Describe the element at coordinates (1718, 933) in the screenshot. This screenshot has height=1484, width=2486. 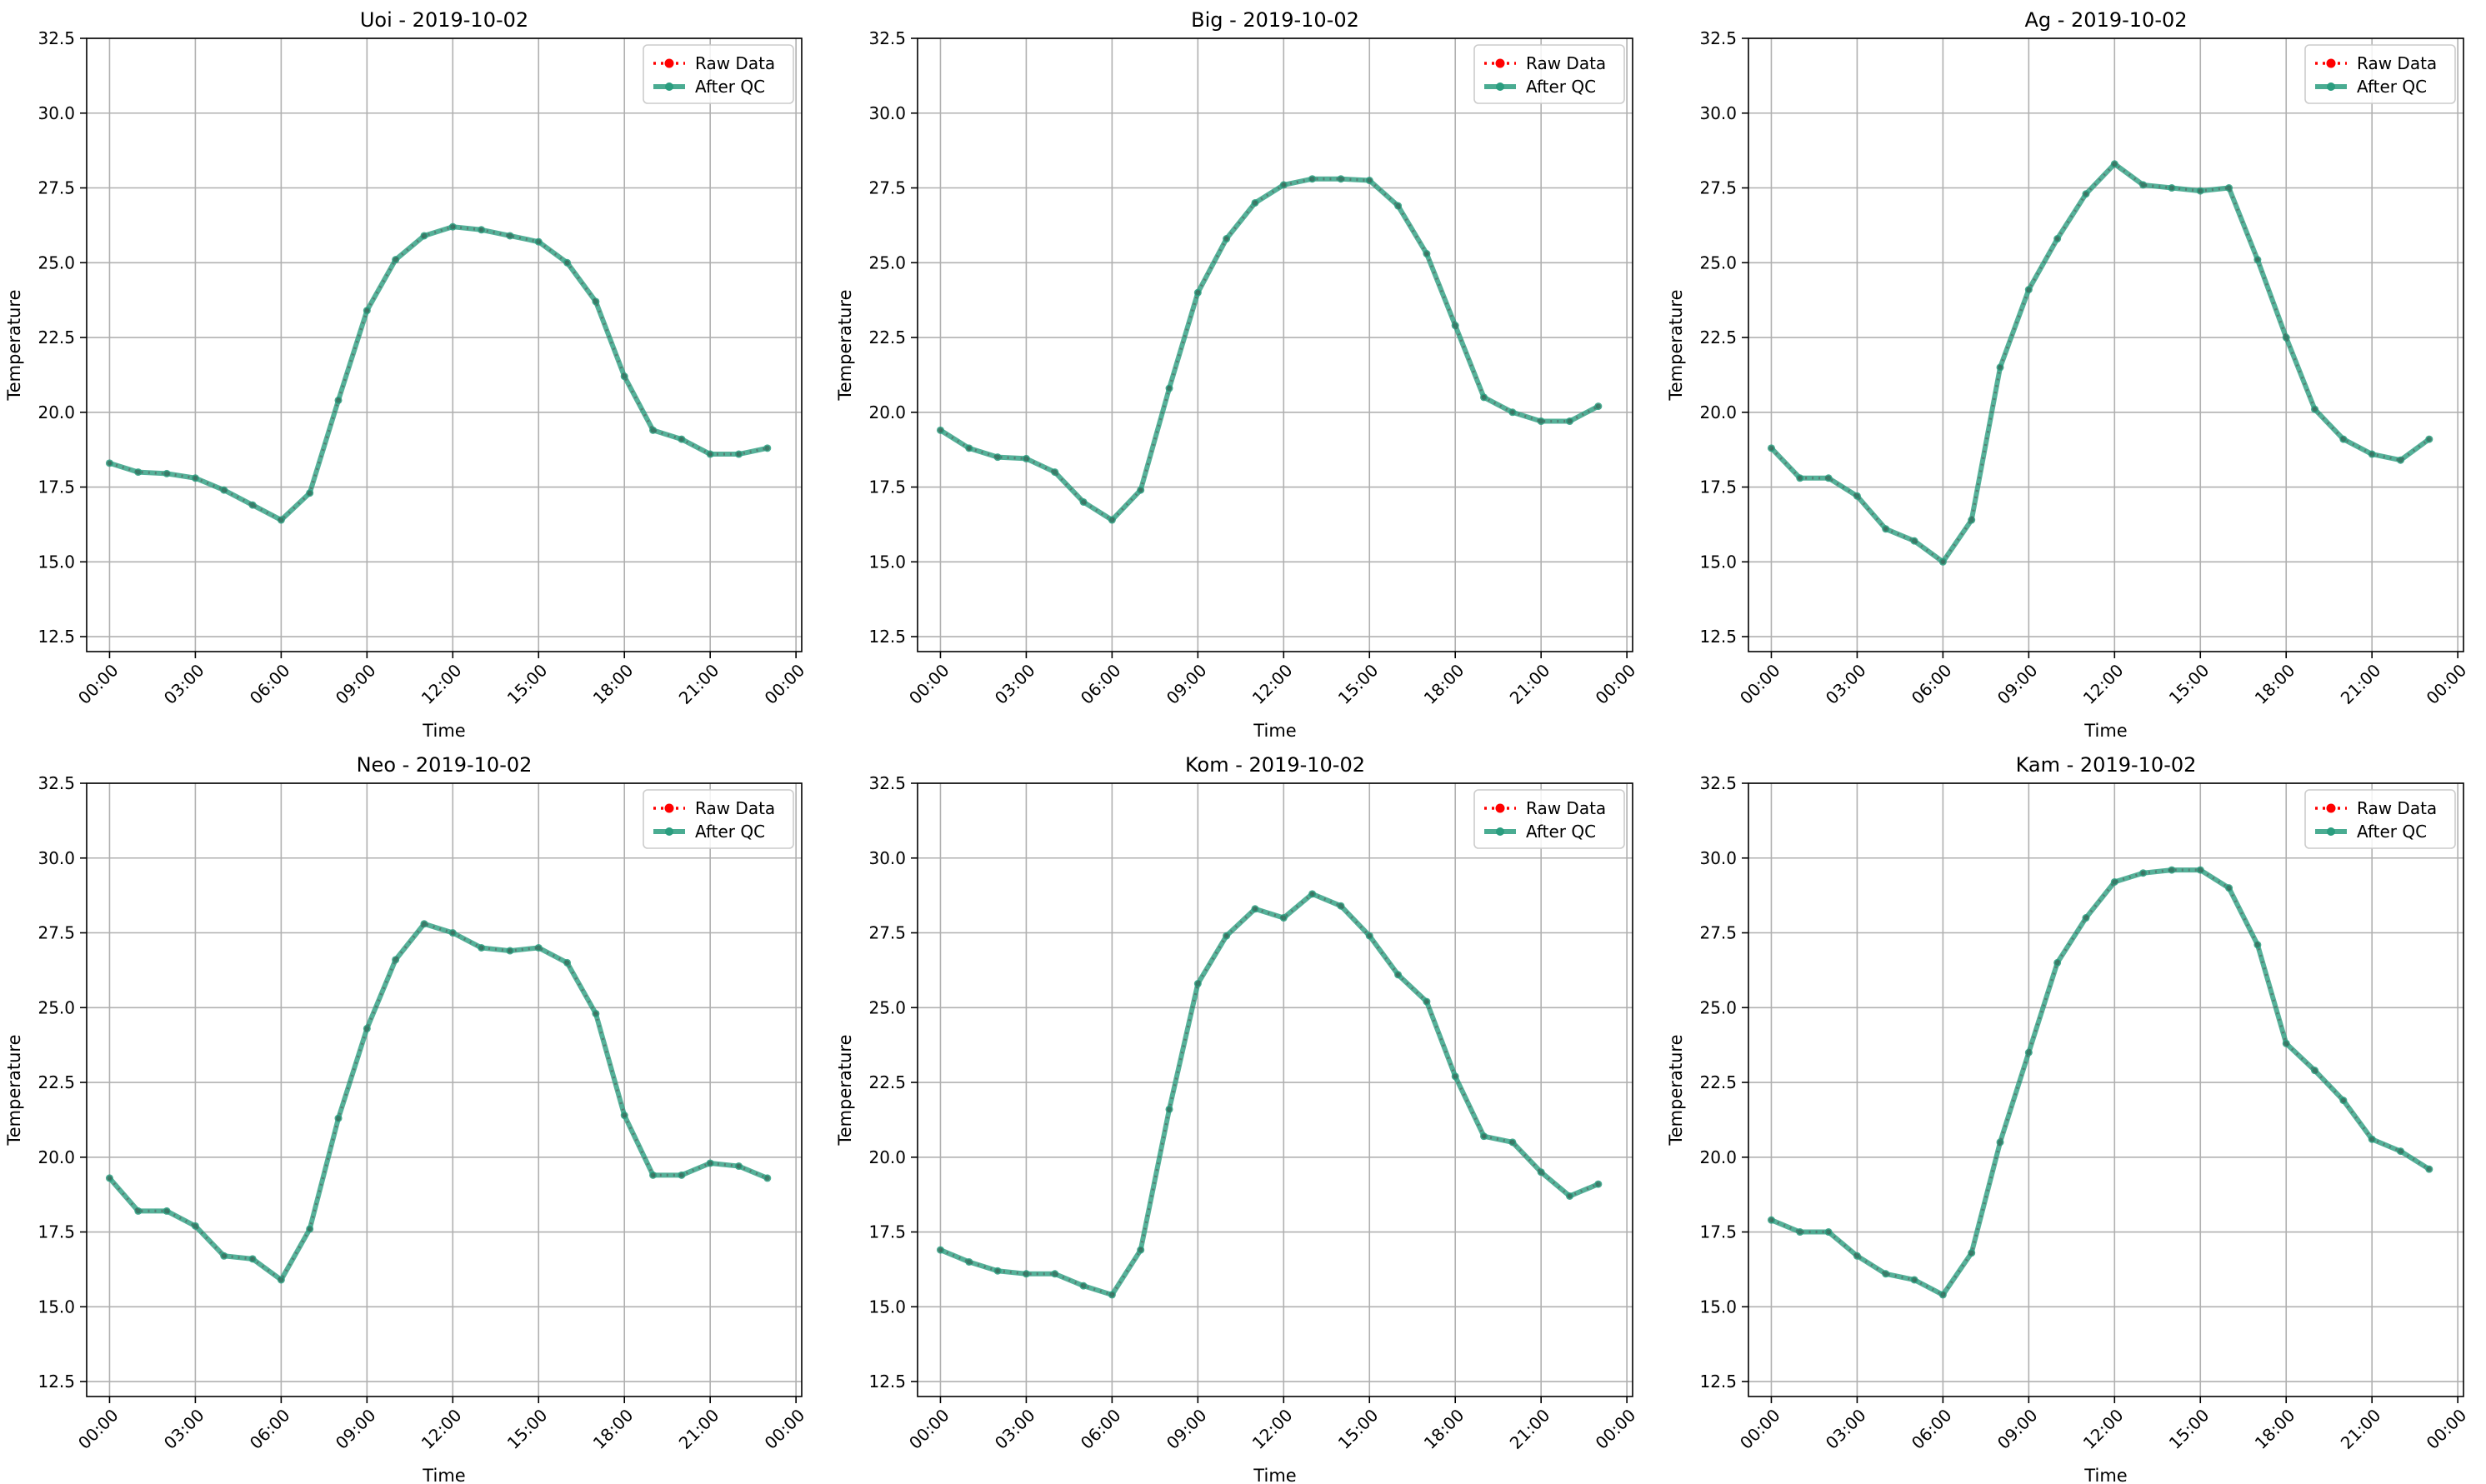
I see `y-tick-label: 27.5` at that location.